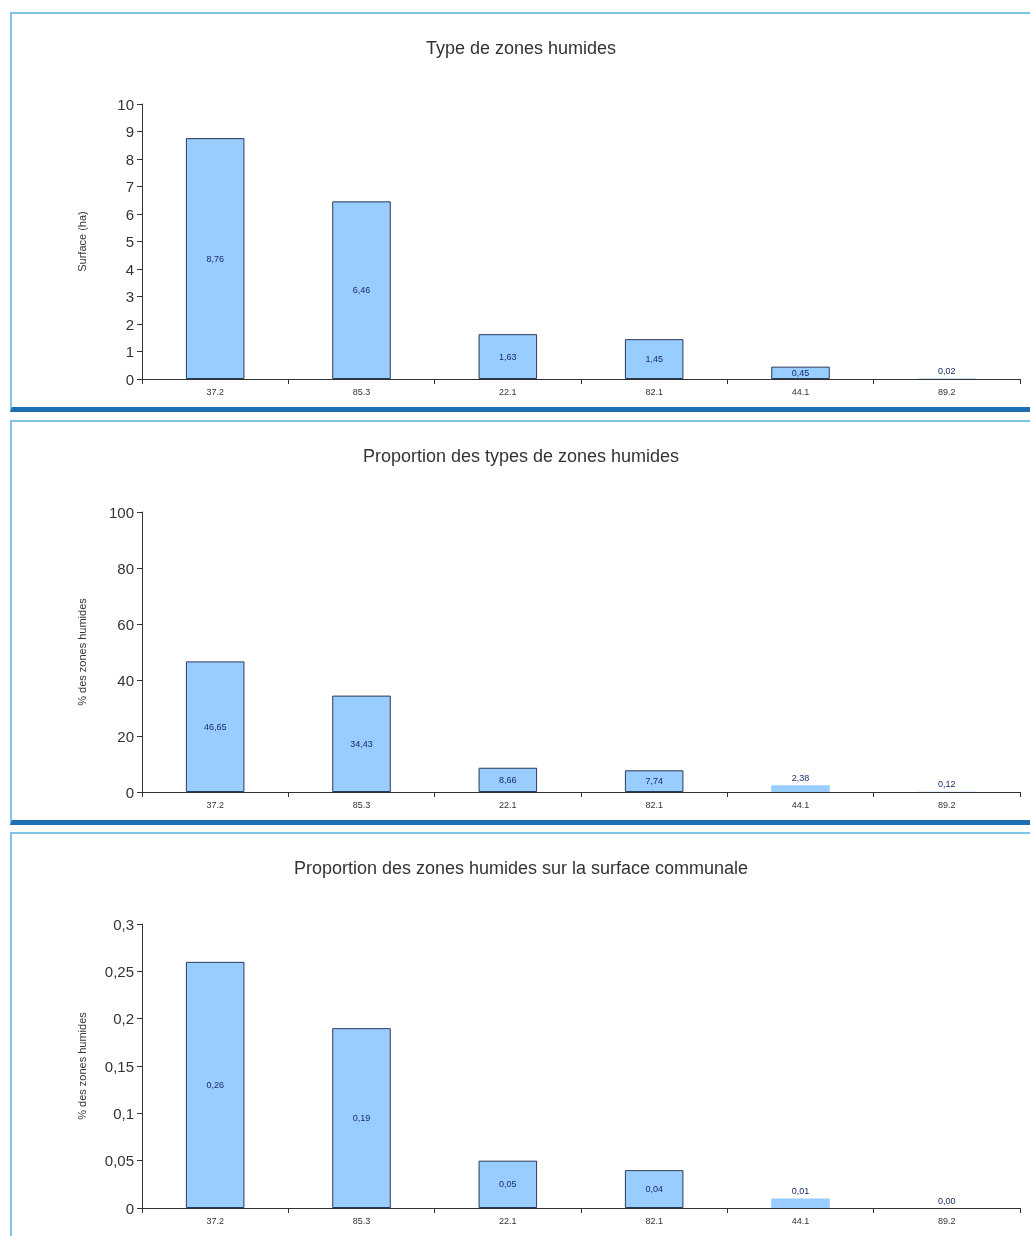  I want to click on y-tick-label: 4, so click(129, 269).